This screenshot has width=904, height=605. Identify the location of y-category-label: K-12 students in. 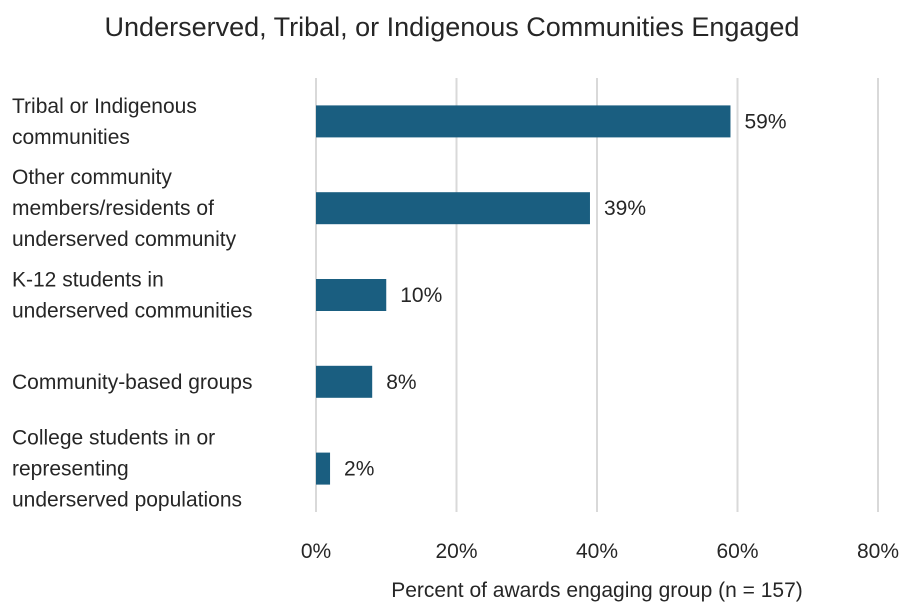
(88, 280).